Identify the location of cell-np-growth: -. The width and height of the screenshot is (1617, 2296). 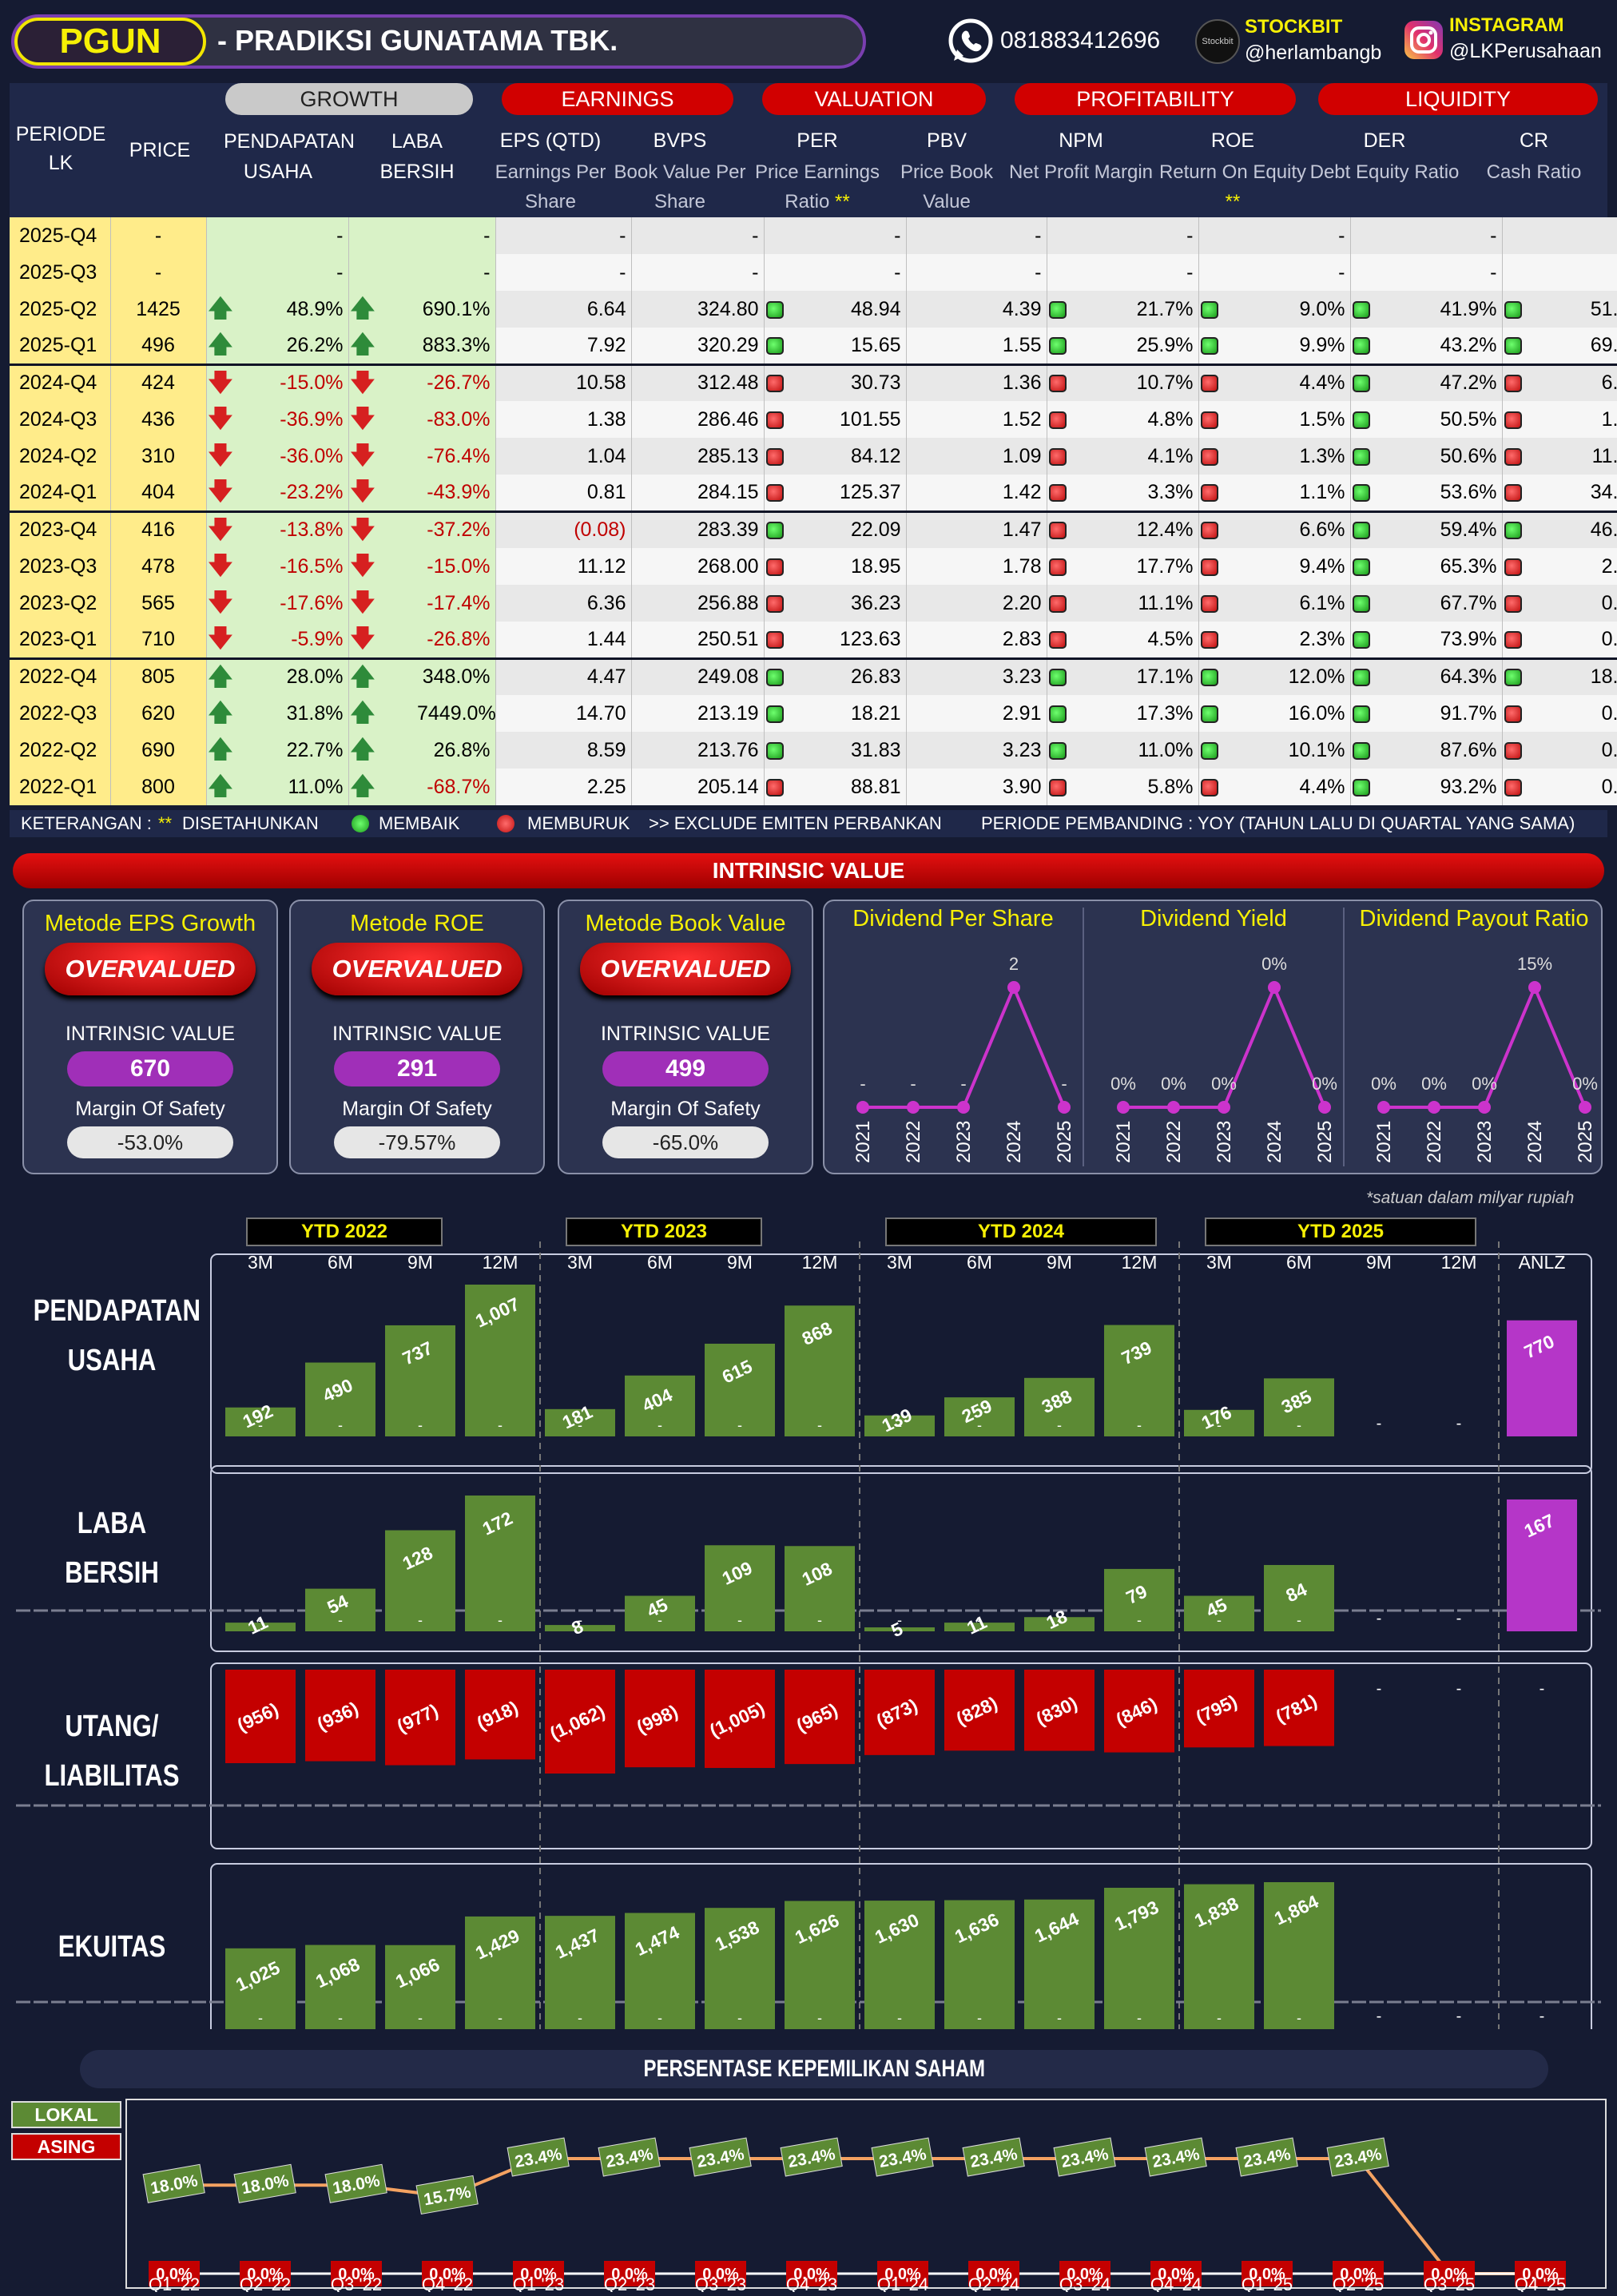
(454, 236).